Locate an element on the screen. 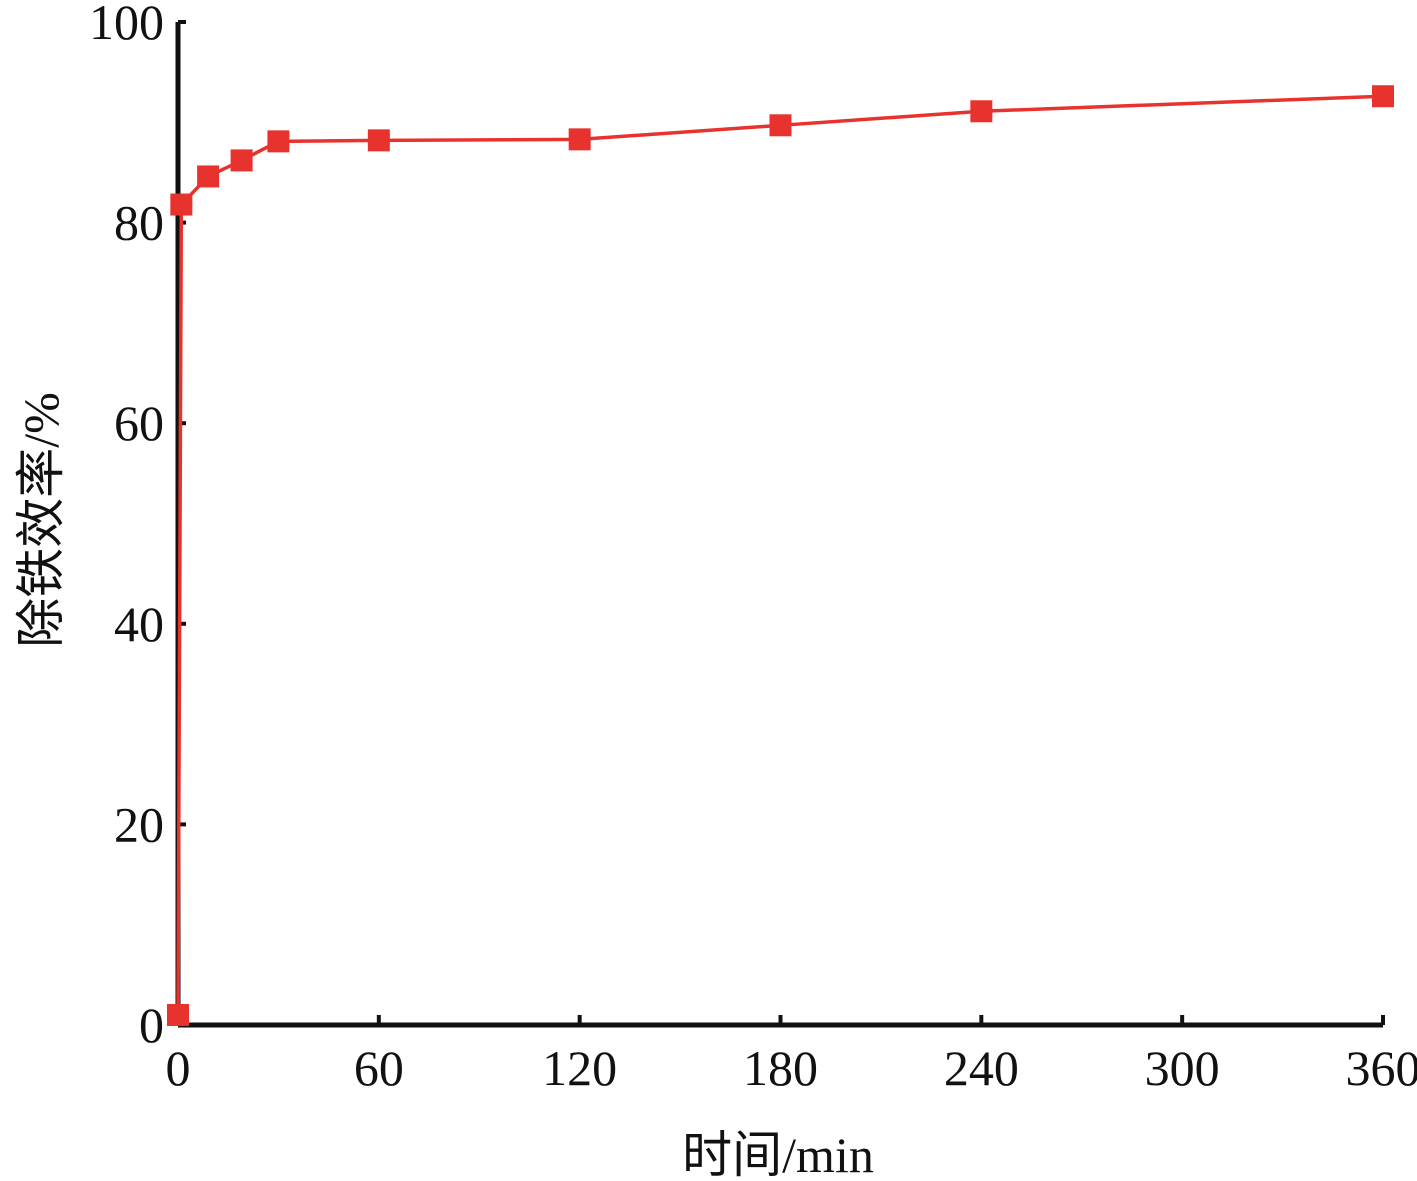 Image resolution: width=1417 pixels, height=1181 pixels. x-tick-label: 0 is located at coordinates (178, 1068).